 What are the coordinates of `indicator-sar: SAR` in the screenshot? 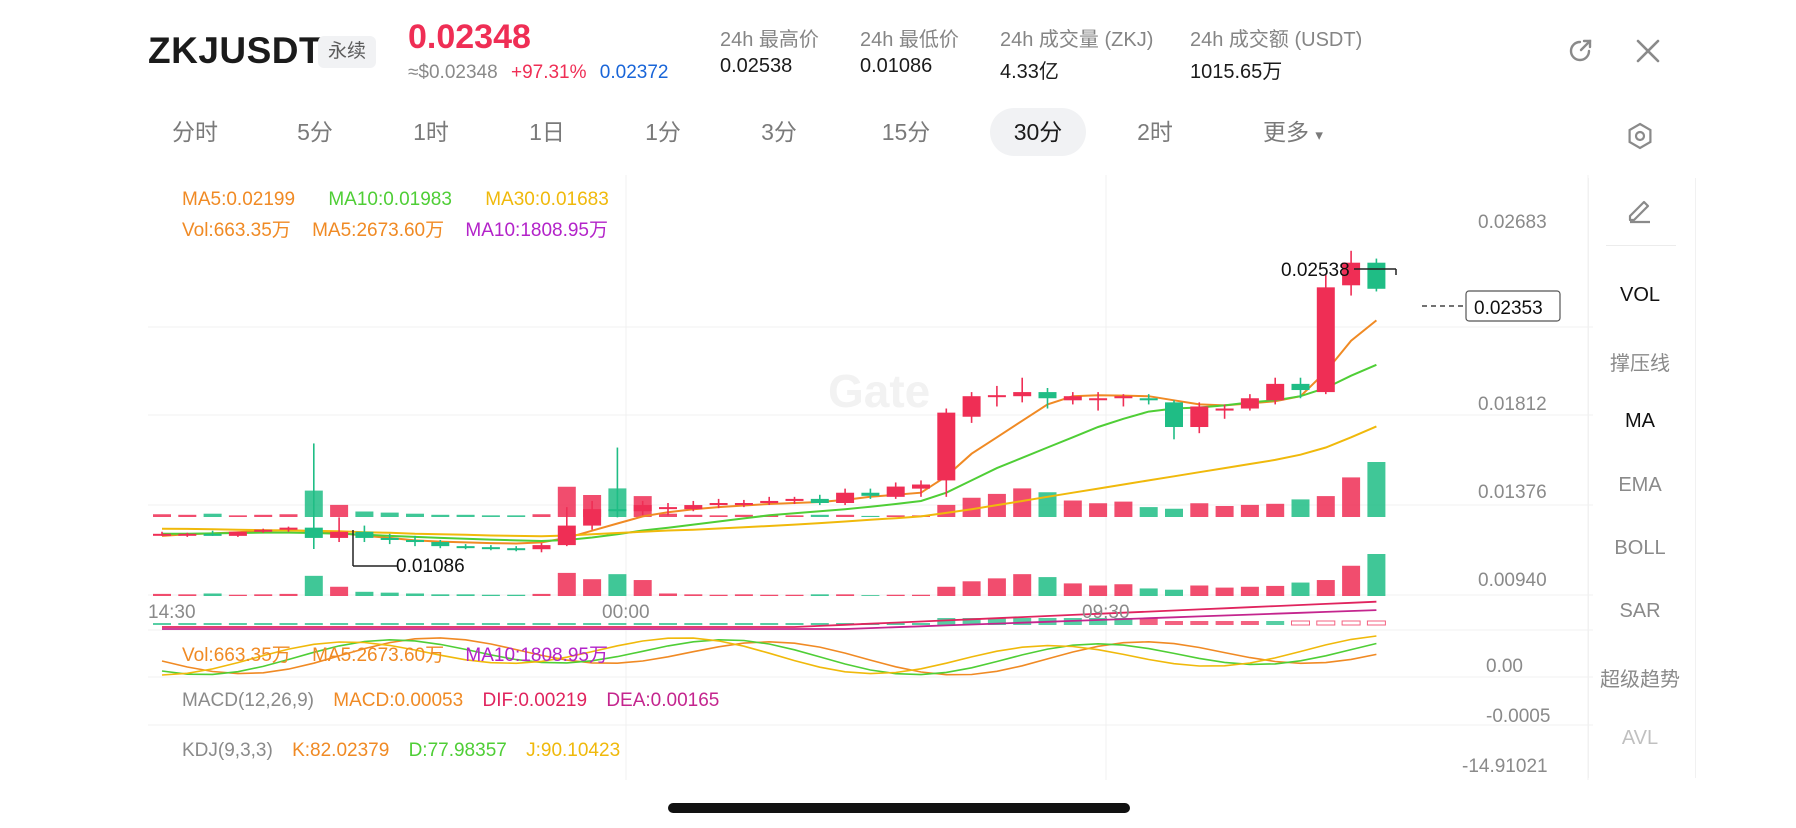 It's located at (1640, 611).